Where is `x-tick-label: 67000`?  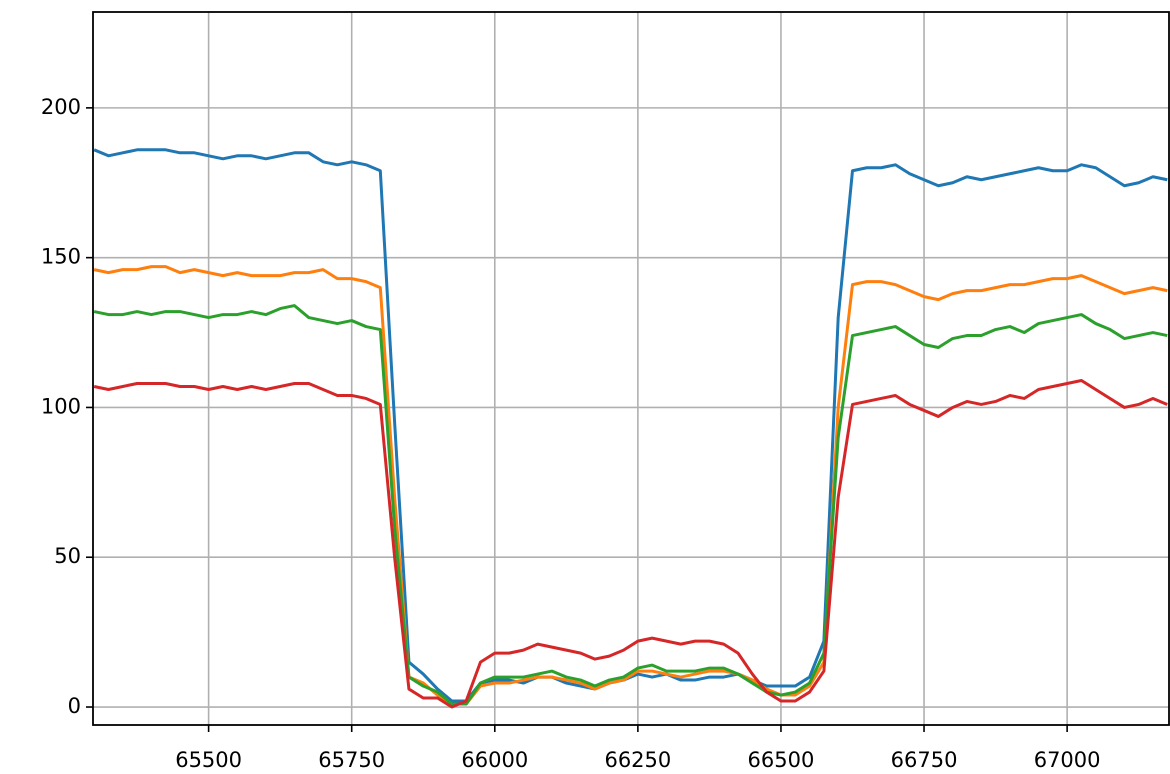 x-tick-label: 67000 is located at coordinates (1067, 760).